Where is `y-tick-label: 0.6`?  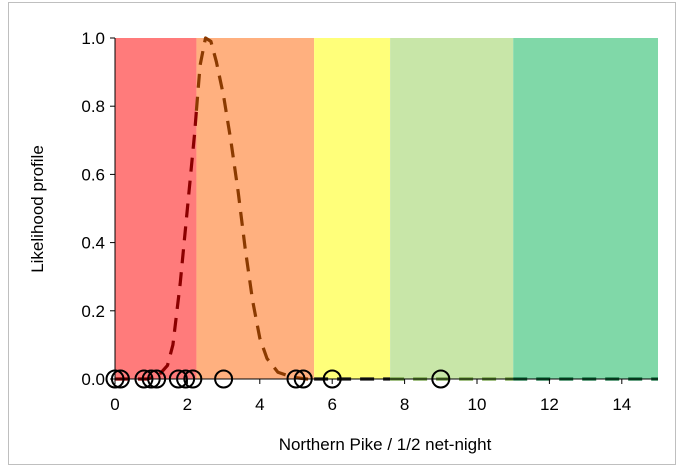 y-tick-label: 0.6 is located at coordinates (93, 174).